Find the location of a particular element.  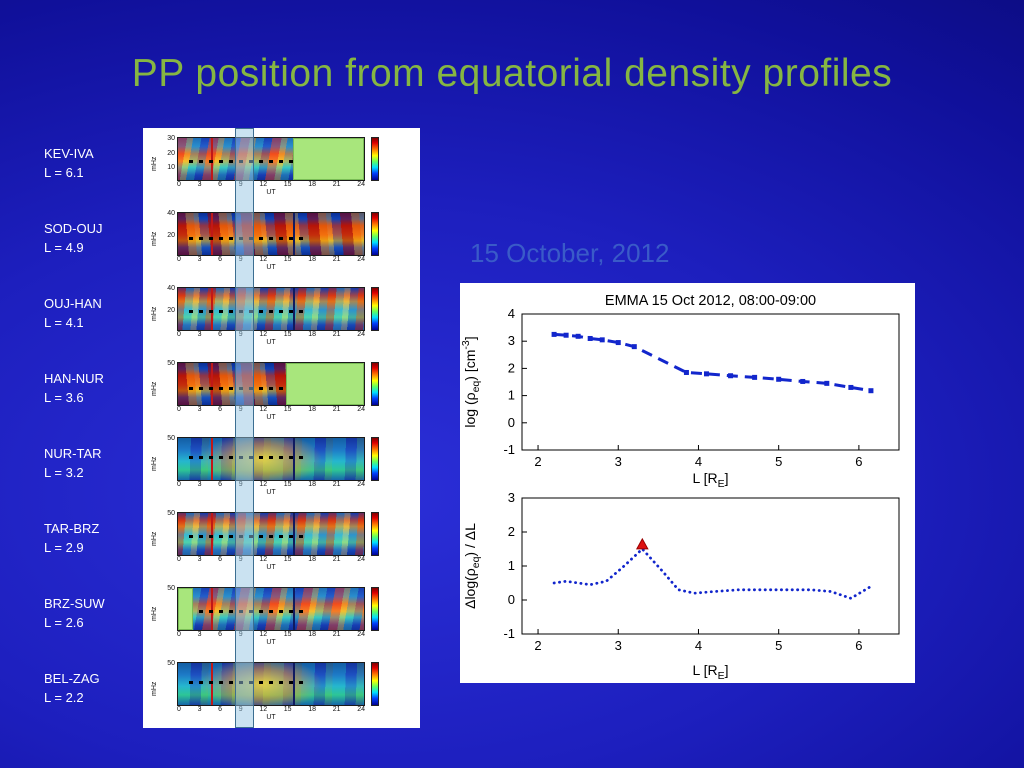

y-tick-label: 3 is located at coordinates (511, 497).